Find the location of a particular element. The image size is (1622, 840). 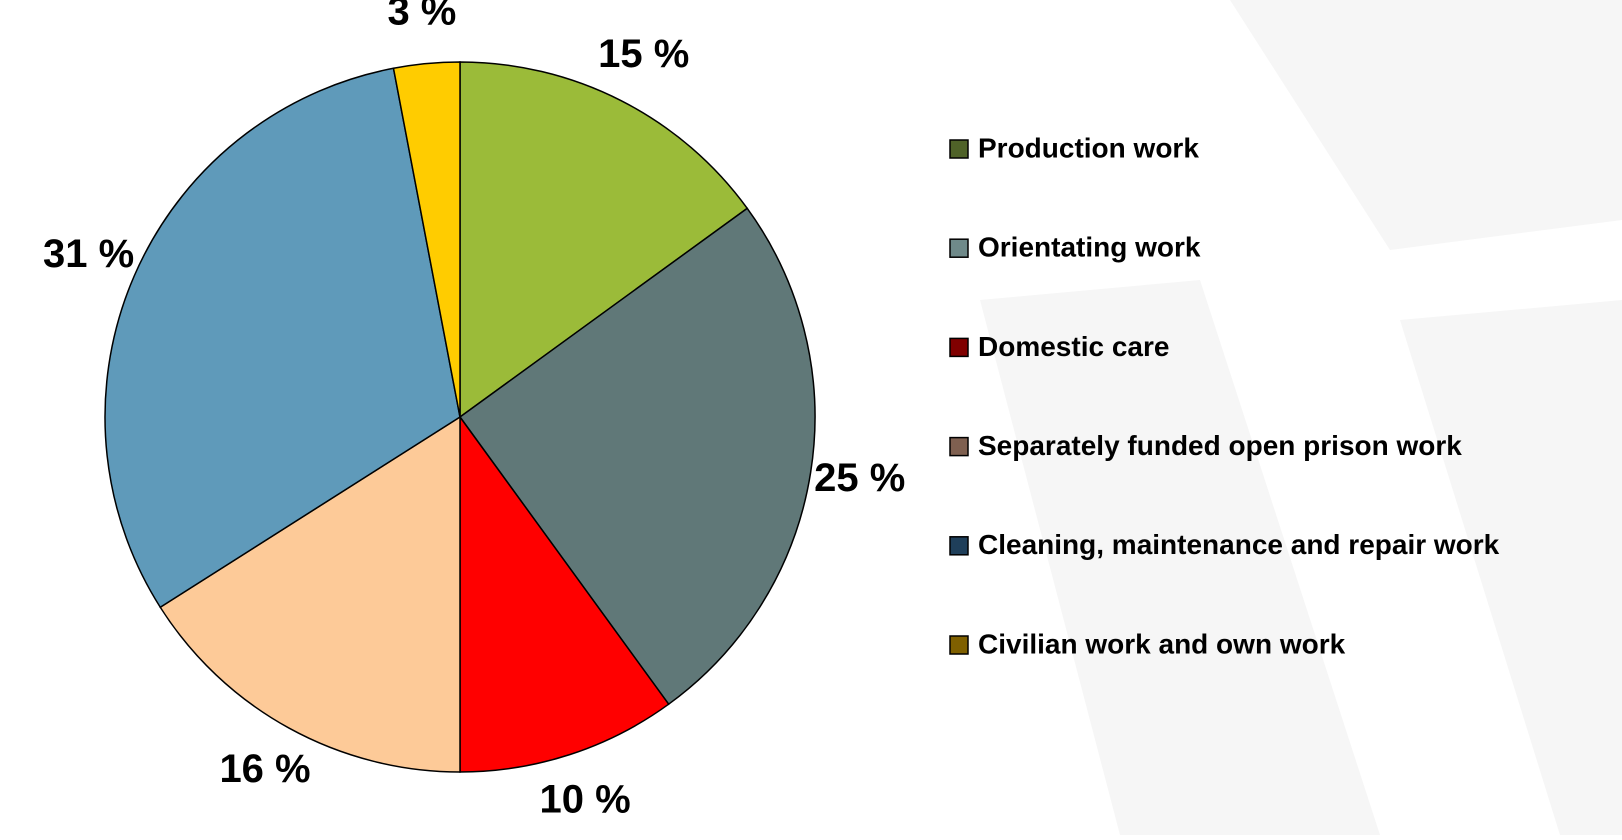

value-label: 10 % is located at coordinates (584, 799).